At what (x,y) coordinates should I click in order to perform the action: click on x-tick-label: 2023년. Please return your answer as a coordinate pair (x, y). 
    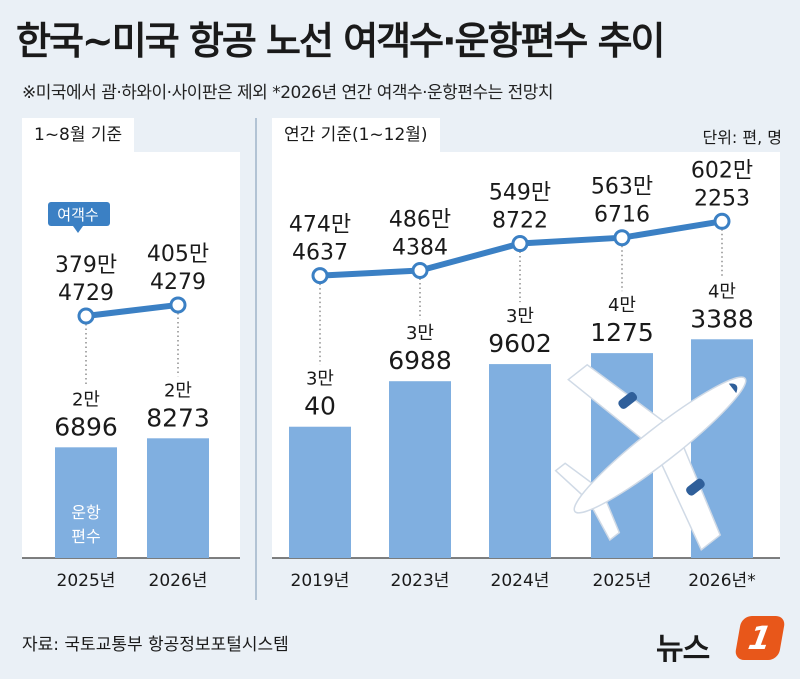
    Looking at the image, I should click on (420, 581).